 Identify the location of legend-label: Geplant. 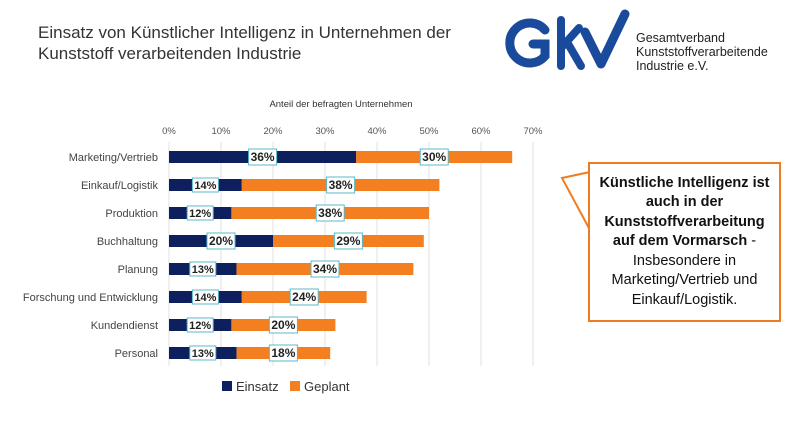
(327, 386).